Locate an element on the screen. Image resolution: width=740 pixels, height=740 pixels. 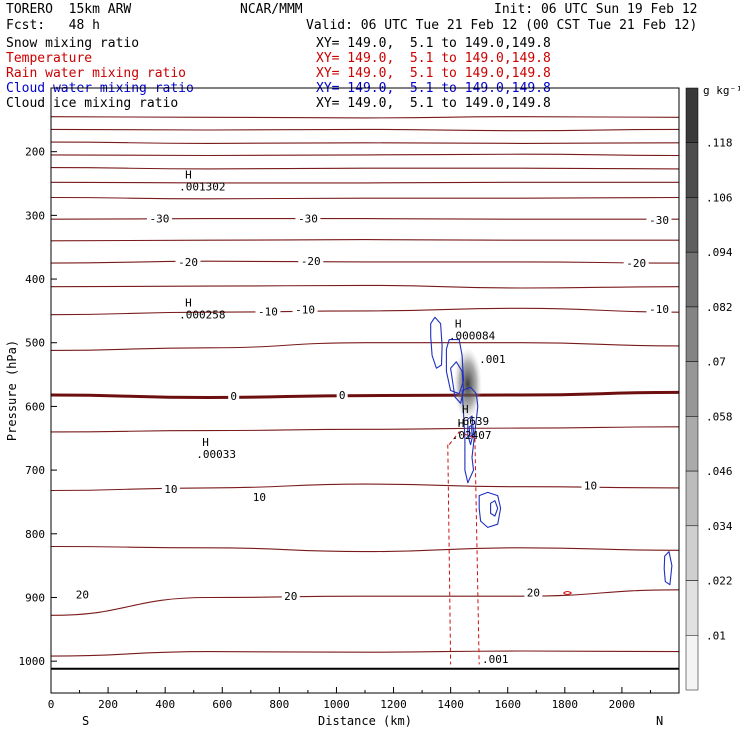
extremum-value-3: .000084 is located at coordinates (472, 335).